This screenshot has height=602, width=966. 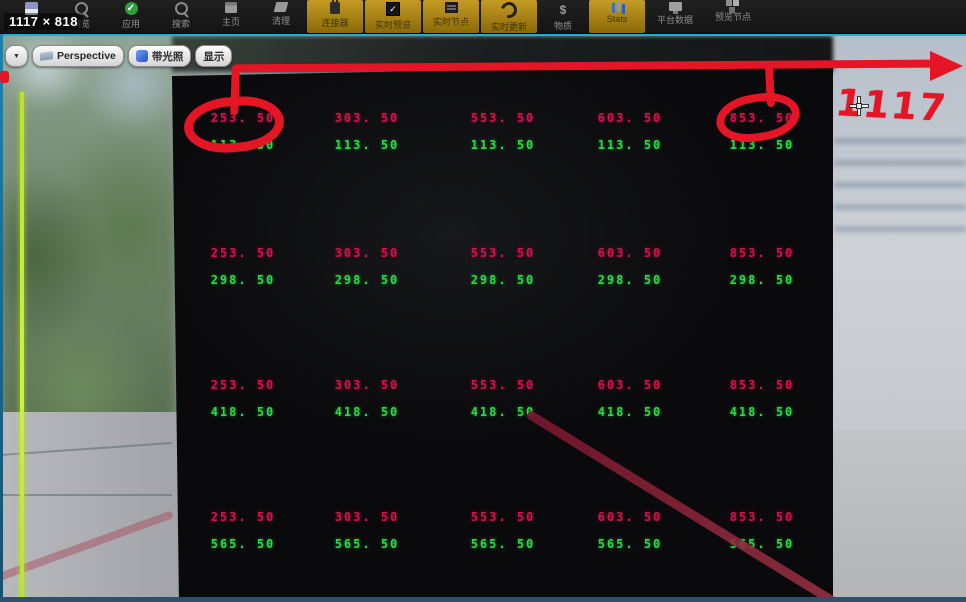 What do you see at coordinates (563, 9) in the screenshot?
I see `material-icon: $` at bounding box center [563, 9].